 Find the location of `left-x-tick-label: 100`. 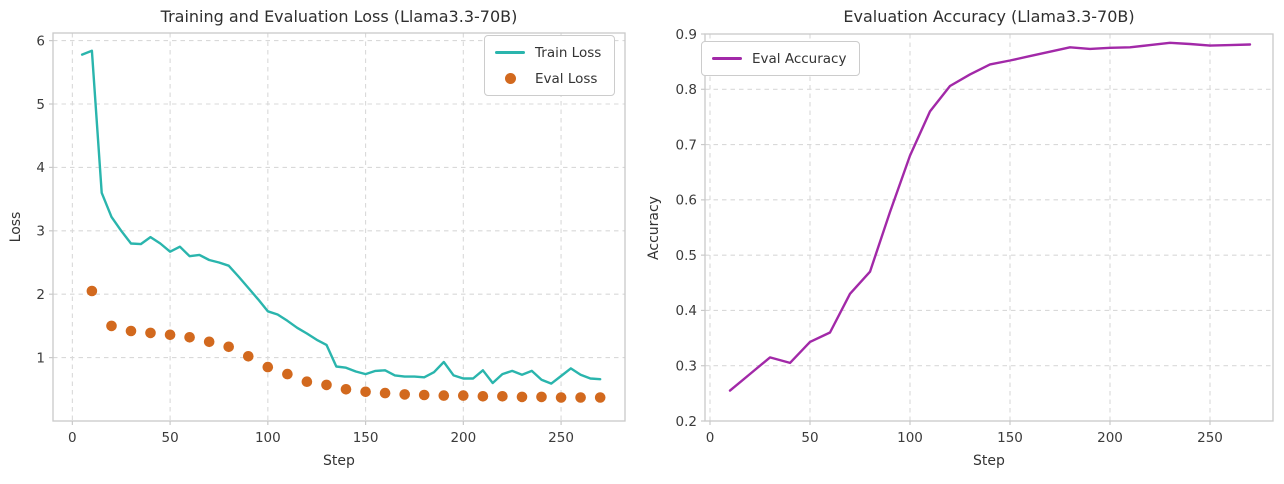

left-x-tick-label: 100 is located at coordinates (268, 438).